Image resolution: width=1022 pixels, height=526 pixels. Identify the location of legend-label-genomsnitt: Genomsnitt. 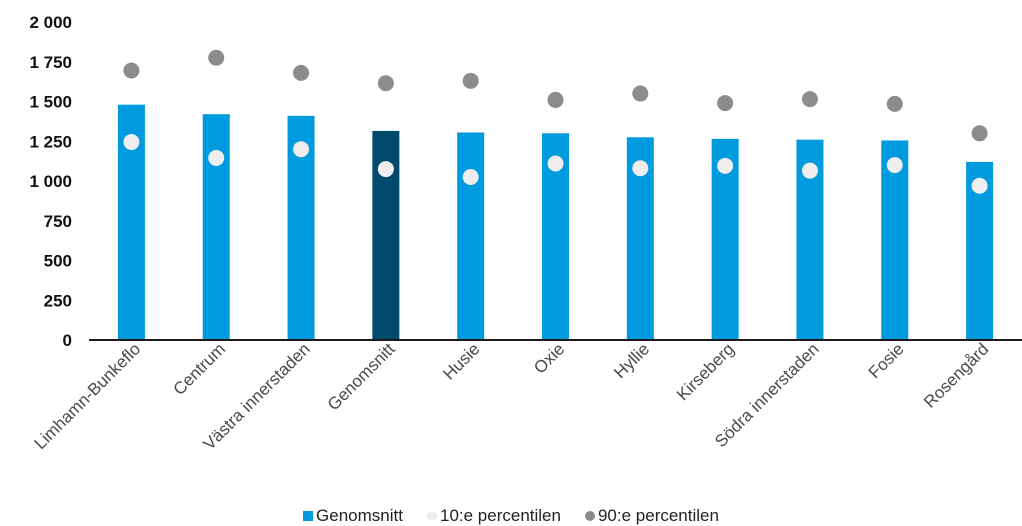
(359, 515).